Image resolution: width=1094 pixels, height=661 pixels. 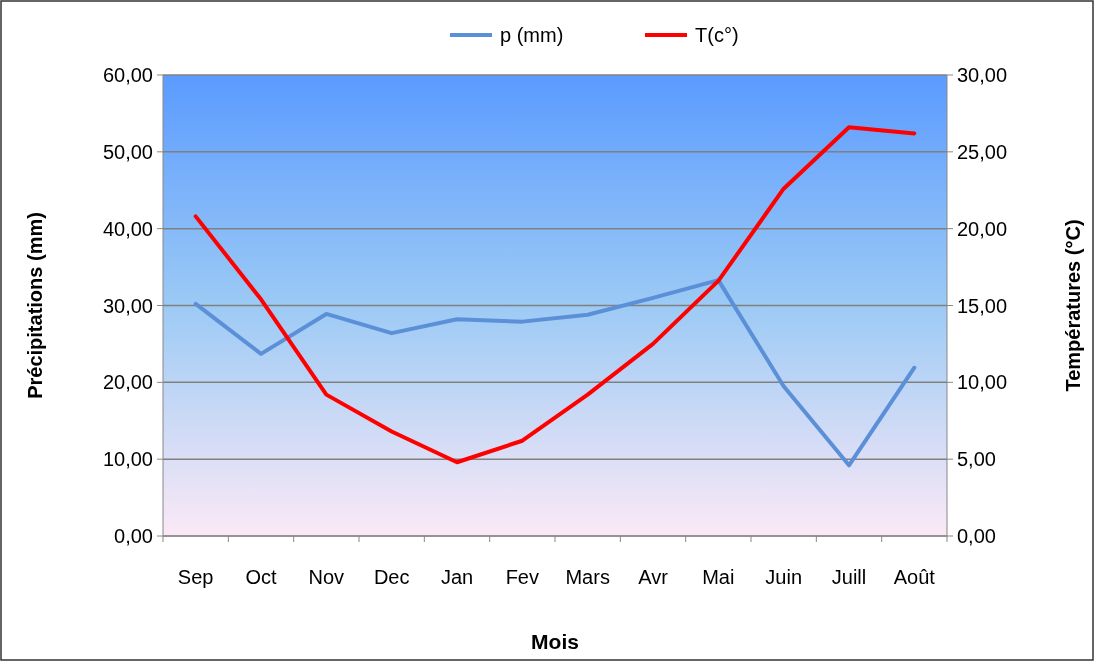 What do you see at coordinates (127, 459) in the screenshot?
I see `y-tick-label: 10,00` at bounding box center [127, 459].